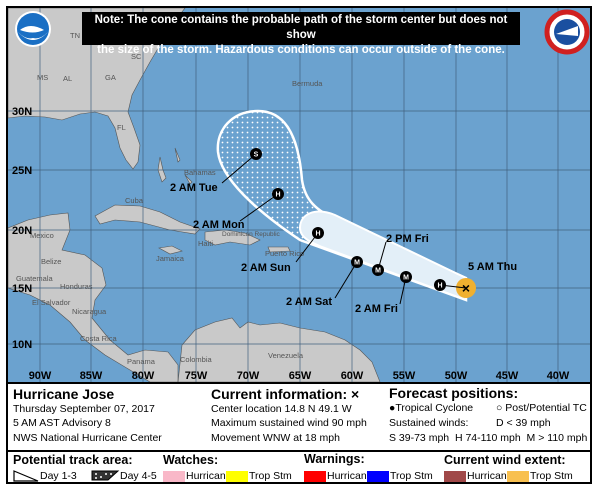 The height and width of the screenshot is (492, 600). What do you see at coordinates (89, 311) in the screenshot?
I see `place-label: Nicaragua` at bounding box center [89, 311].